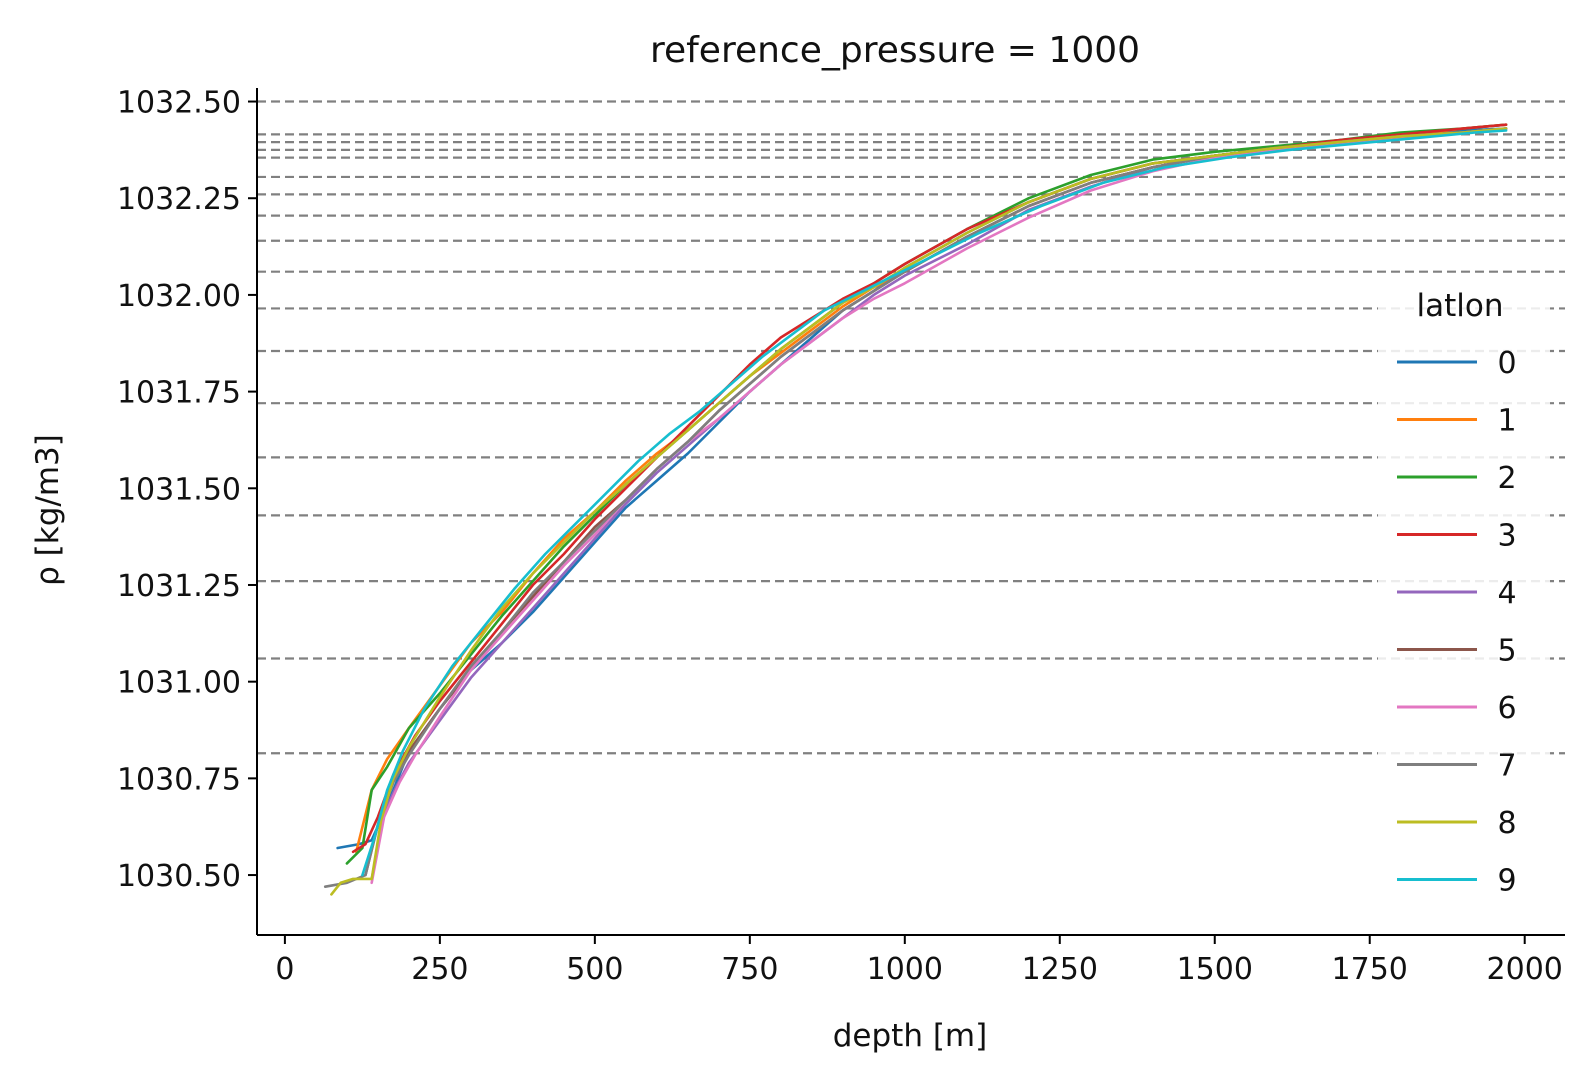 The image size is (1587, 1080). What do you see at coordinates (1506, 651) in the screenshot?
I see `legend-label-5: 5` at bounding box center [1506, 651].